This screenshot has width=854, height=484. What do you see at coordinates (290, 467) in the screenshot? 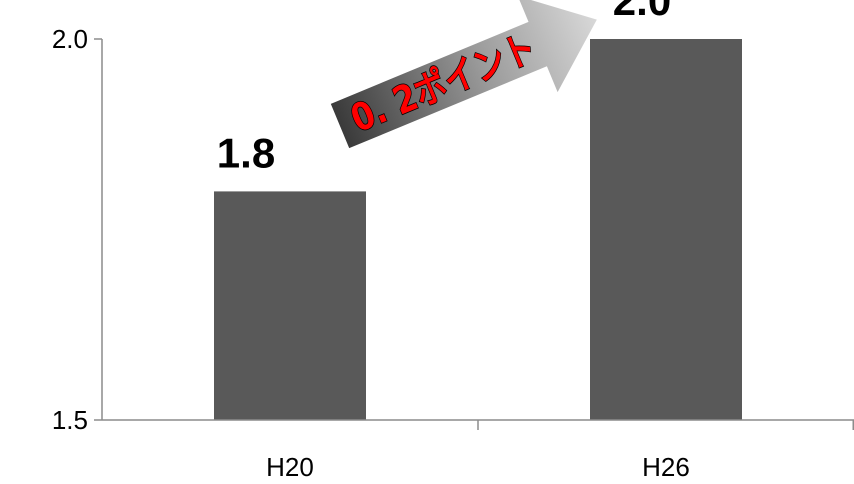
I see `x-tick-label: H20` at bounding box center [290, 467].